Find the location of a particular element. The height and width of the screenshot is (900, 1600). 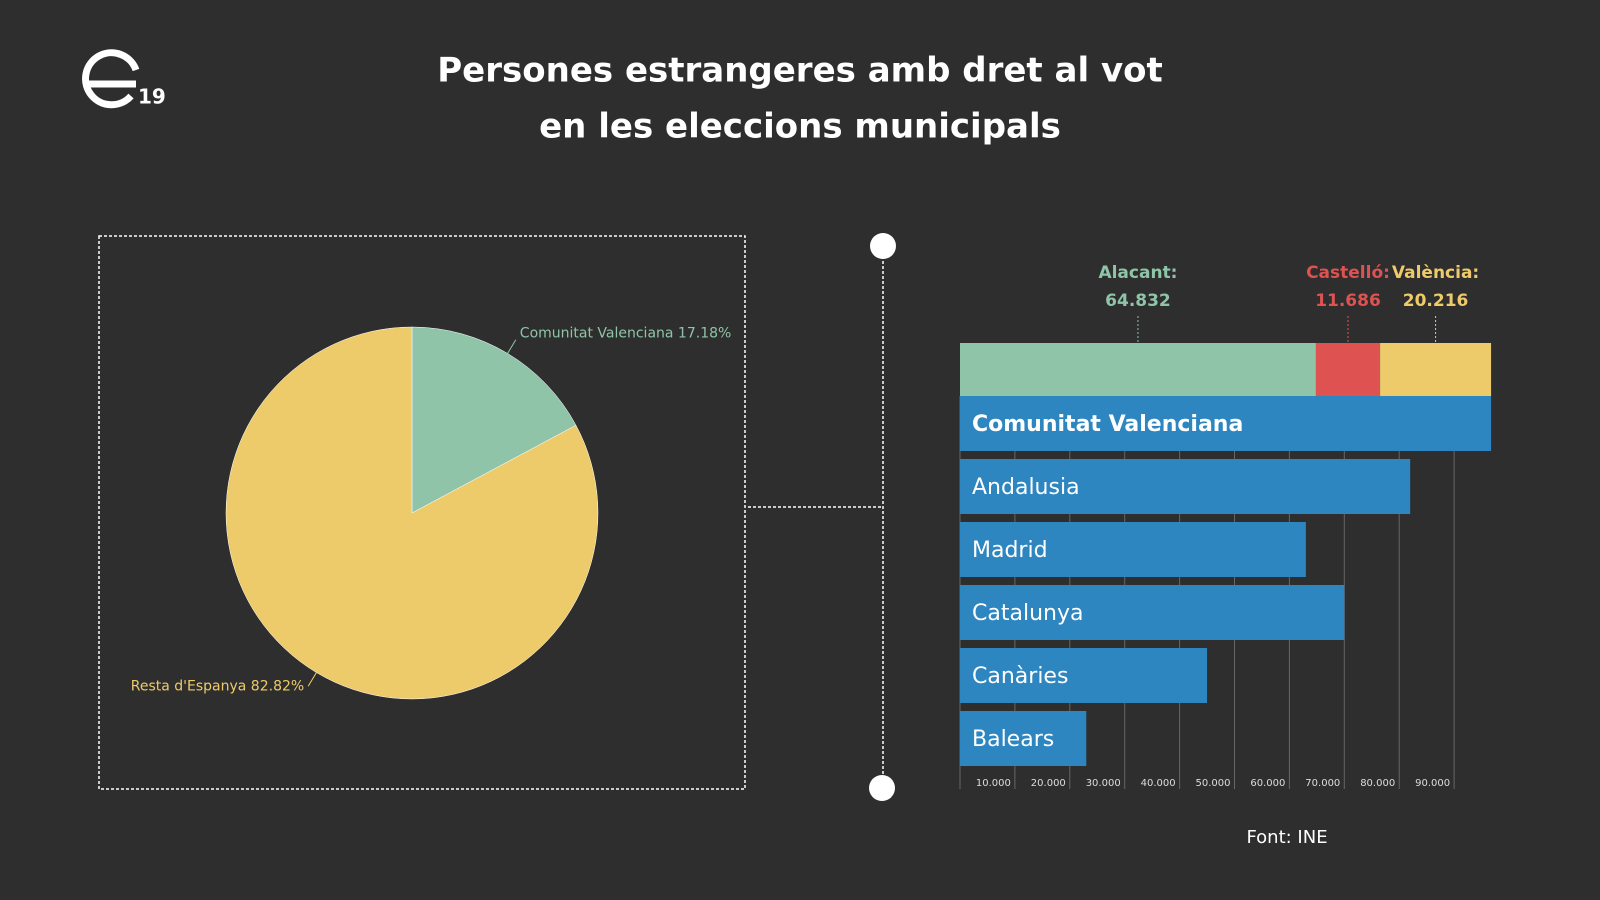

title-line: en les eleccions municipals is located at coordinates (800, 127).